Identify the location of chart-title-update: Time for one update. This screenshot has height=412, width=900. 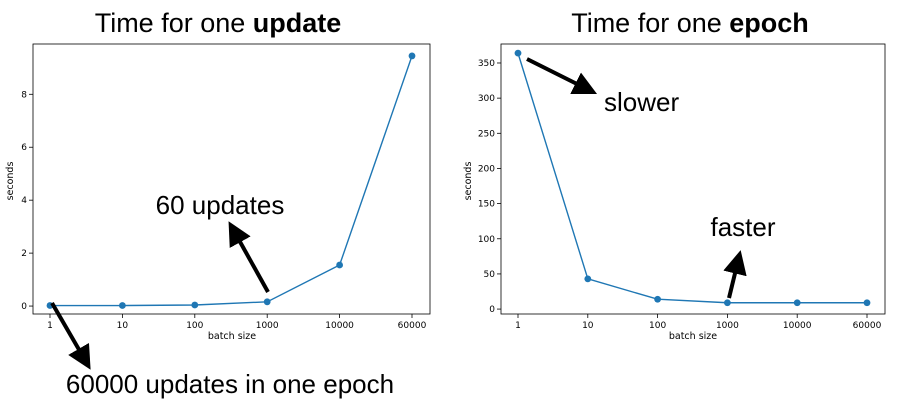
(218, 23).